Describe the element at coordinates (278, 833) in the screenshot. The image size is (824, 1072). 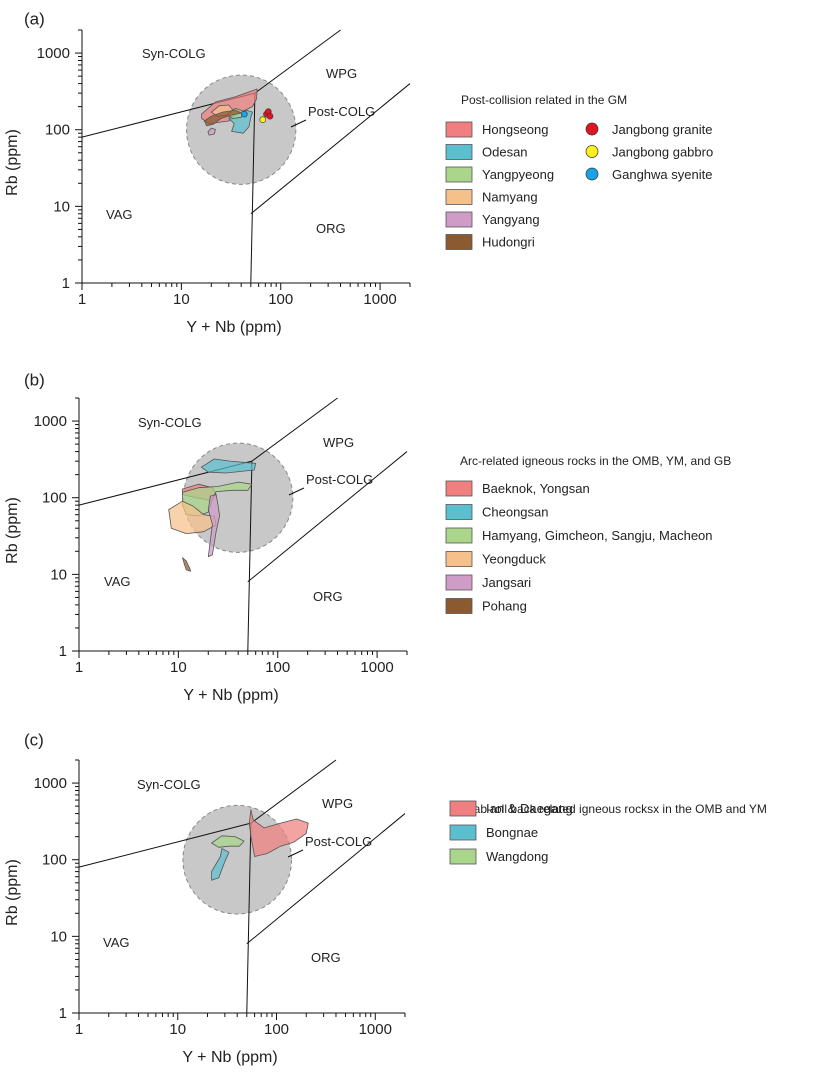
I see `data-field-ian-daegang` at that location.